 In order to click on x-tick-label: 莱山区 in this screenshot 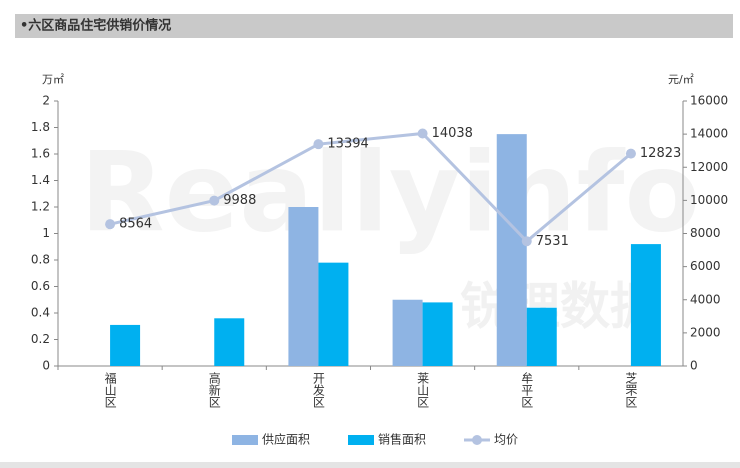, I will do `click(423, 390)`.